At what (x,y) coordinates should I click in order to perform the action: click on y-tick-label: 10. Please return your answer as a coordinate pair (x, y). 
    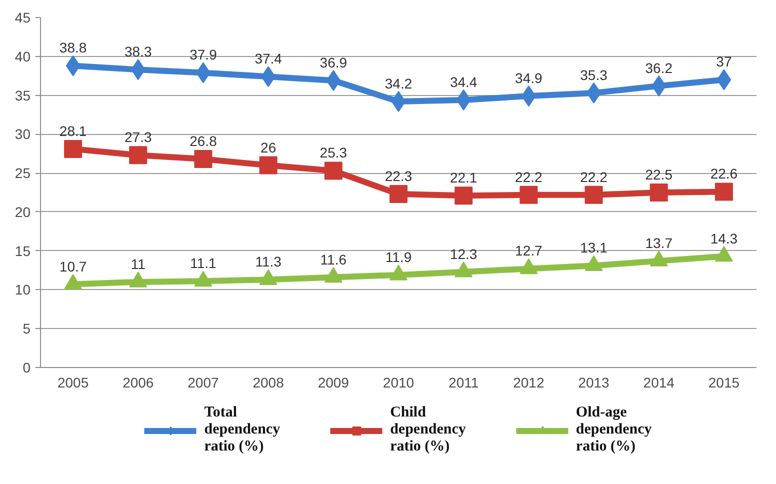
    Looking at the image, I should click on (22, 290).